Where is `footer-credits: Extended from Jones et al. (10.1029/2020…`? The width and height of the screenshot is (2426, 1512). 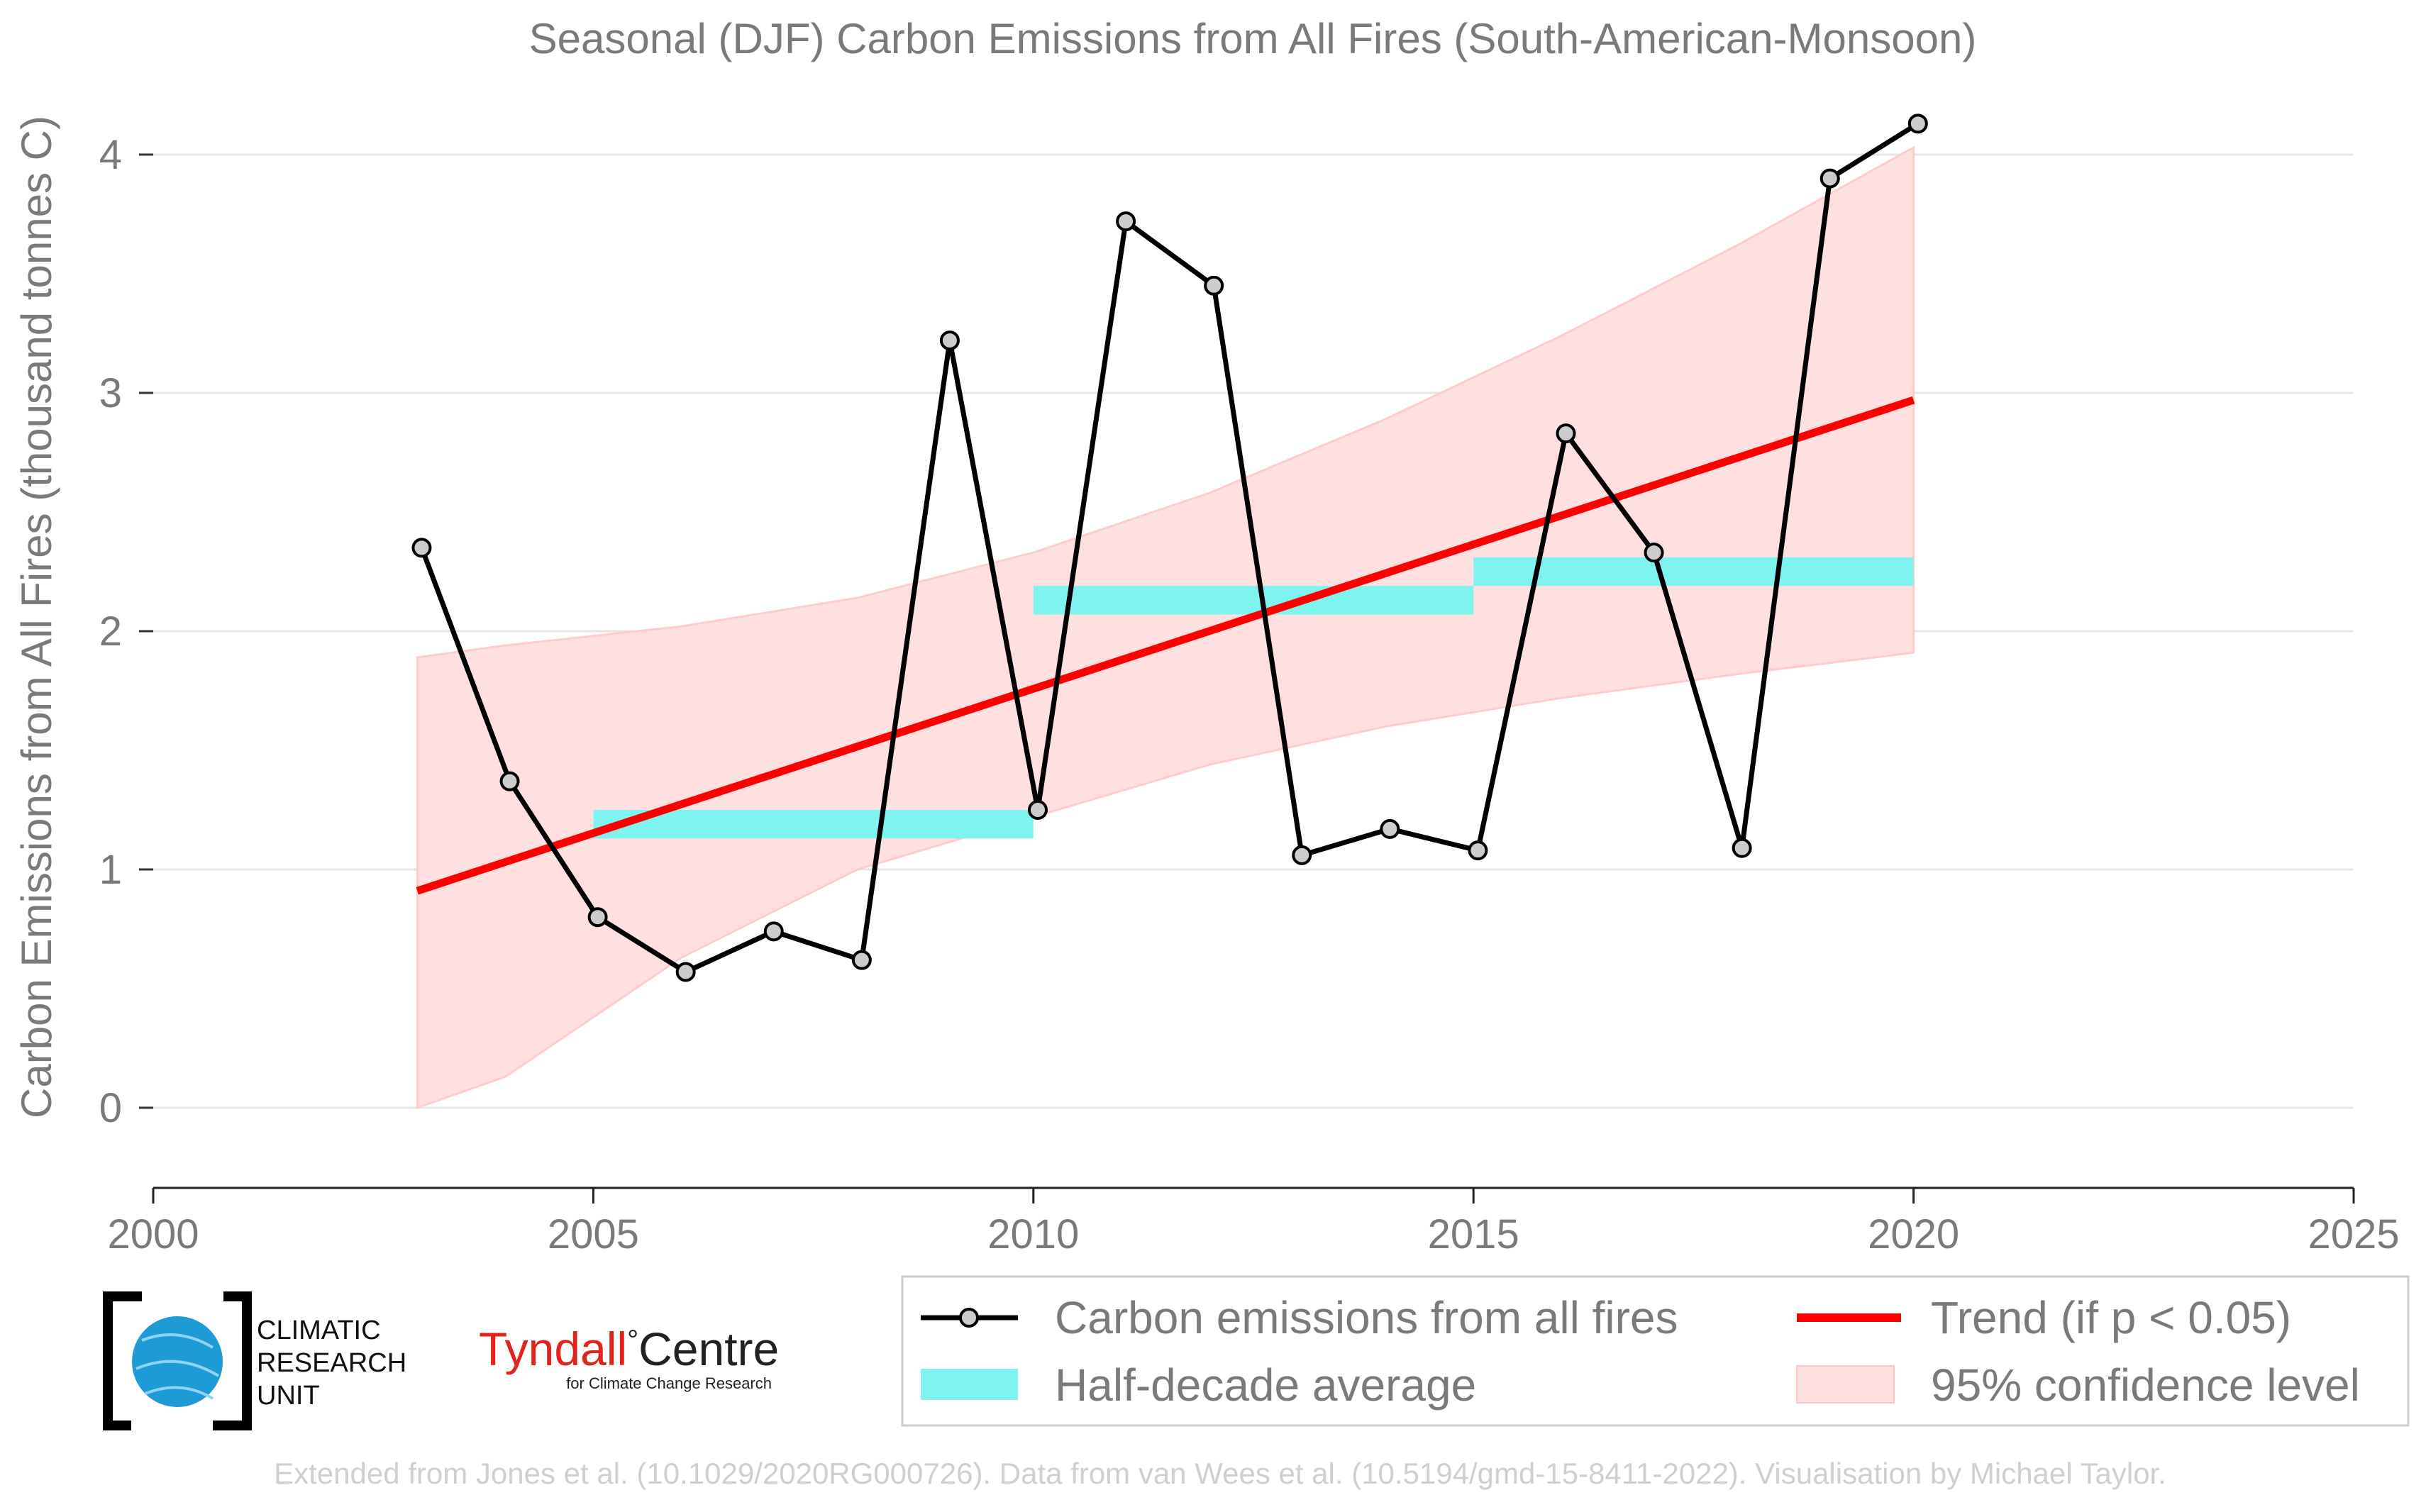 footer-credits: Extended from Jones et al. (10.1029/2020… is located at coordinates (1220, 1473).